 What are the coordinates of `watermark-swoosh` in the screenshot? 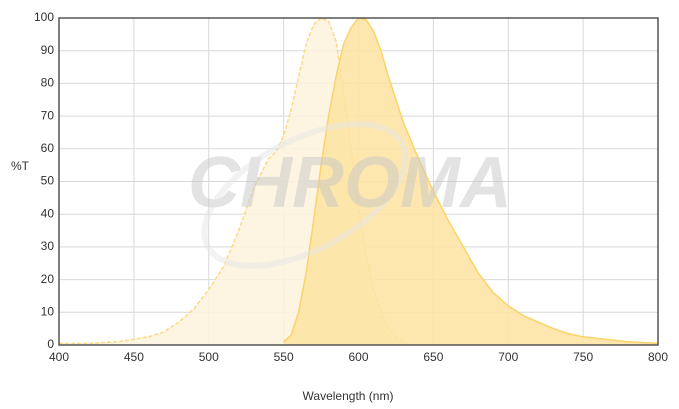 It's located at (305, 195).